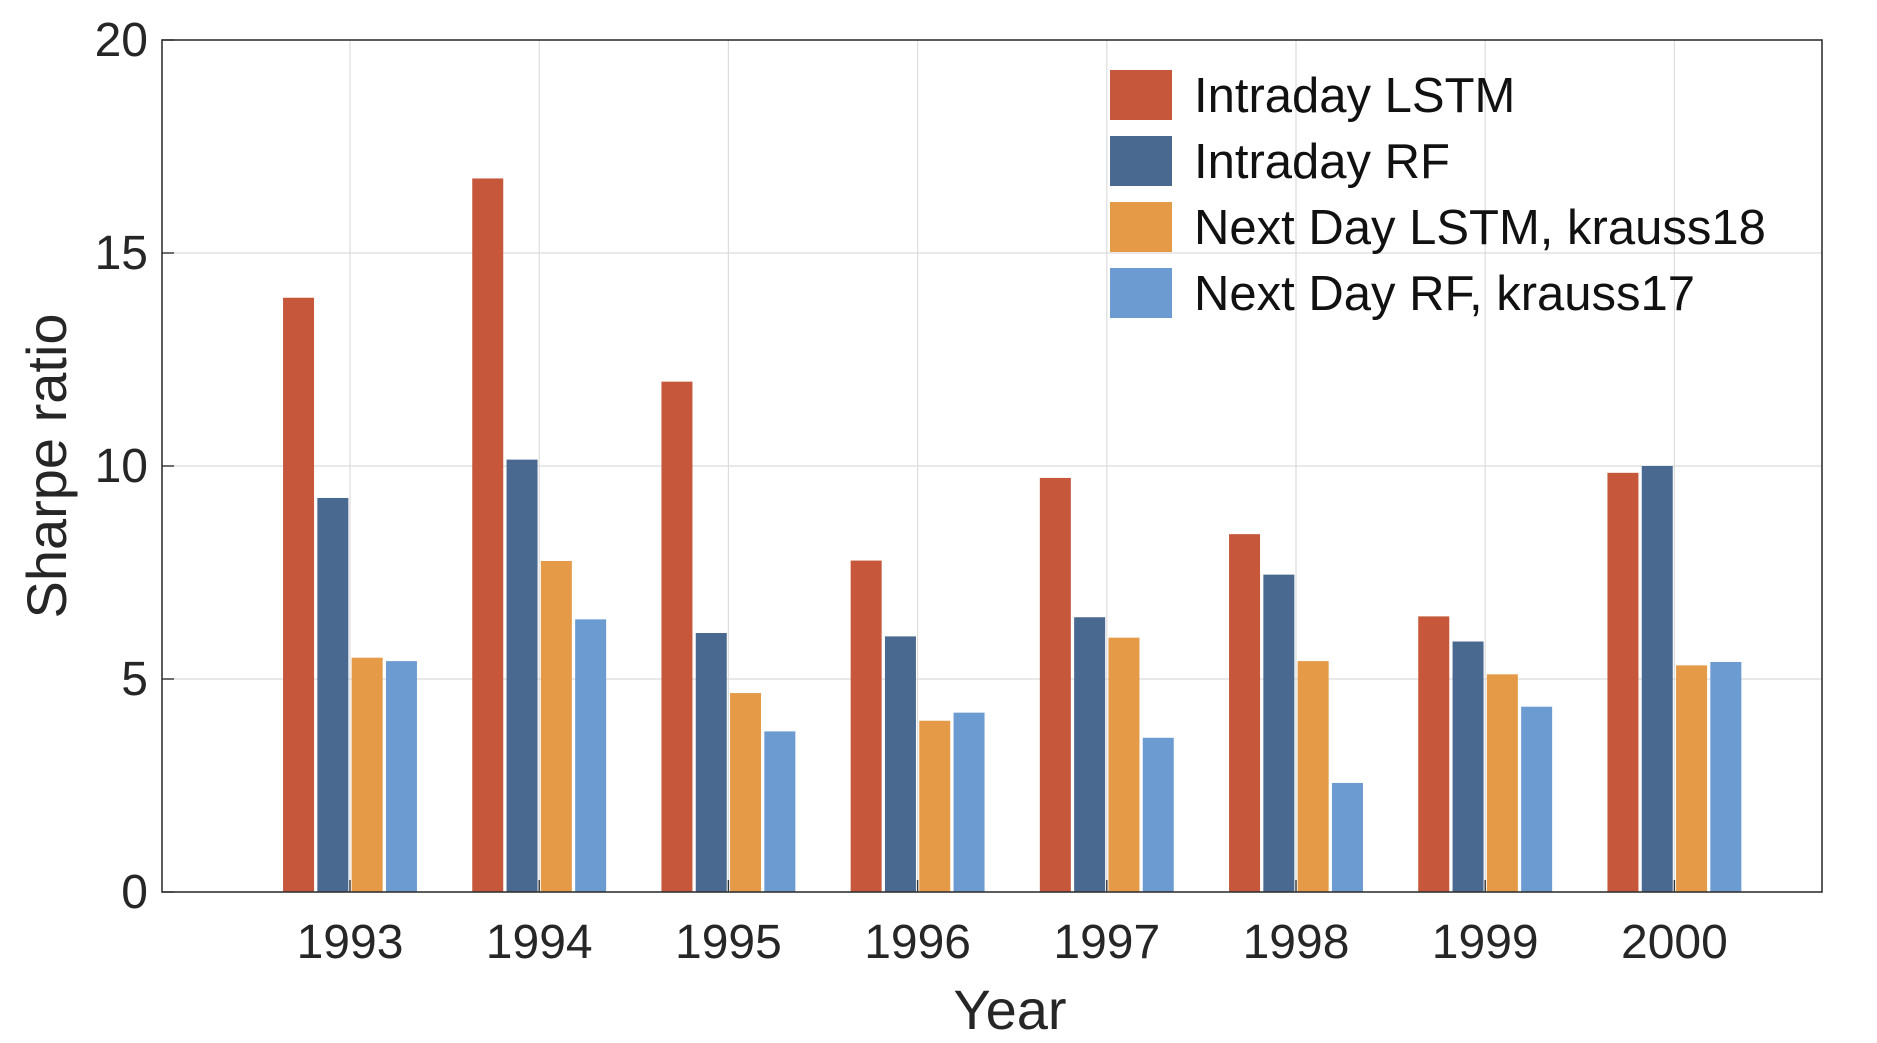  What do you see at coordinates (746, 792) in the screenshot?
I see `bar-next-day-lstm-krauss18-1995` at bounding box center [746, 792].